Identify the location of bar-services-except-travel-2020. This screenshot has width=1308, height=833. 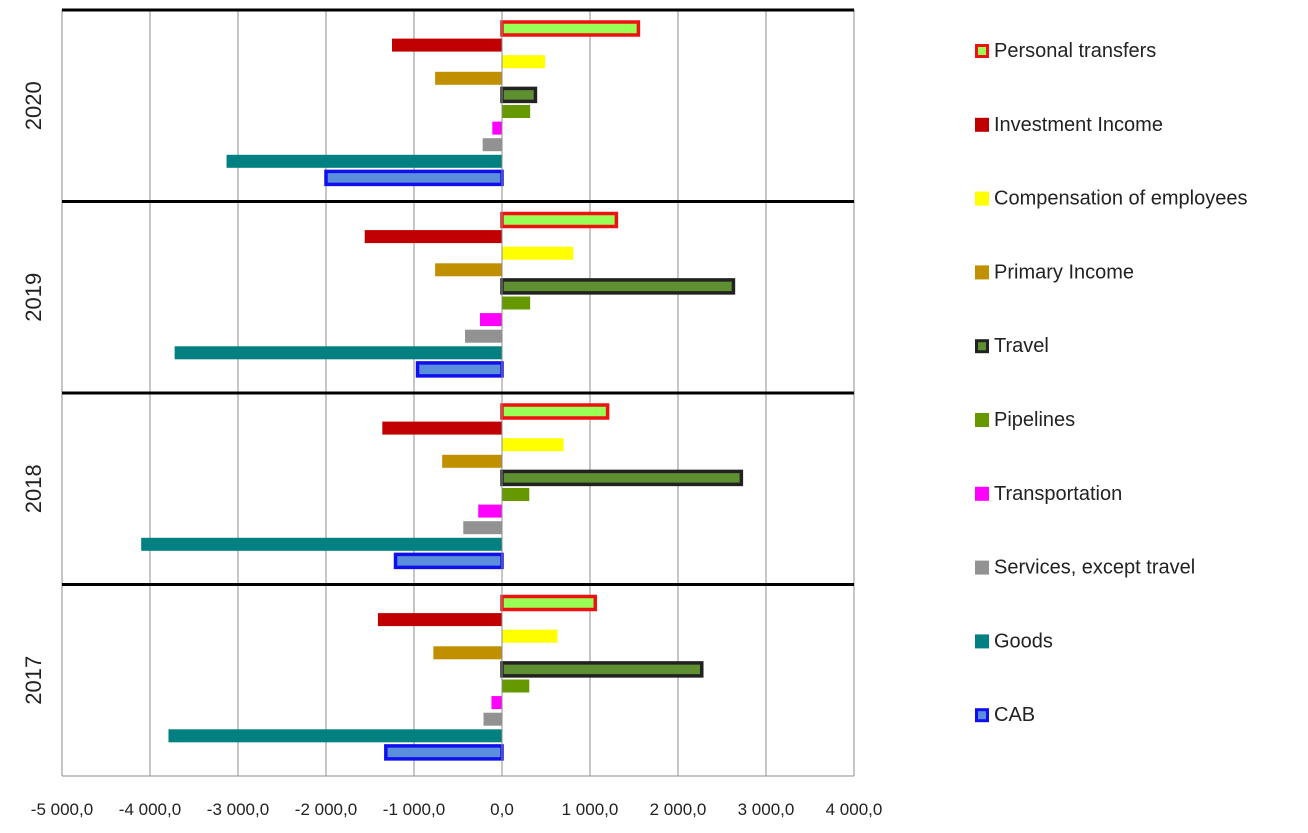
(492, 145).